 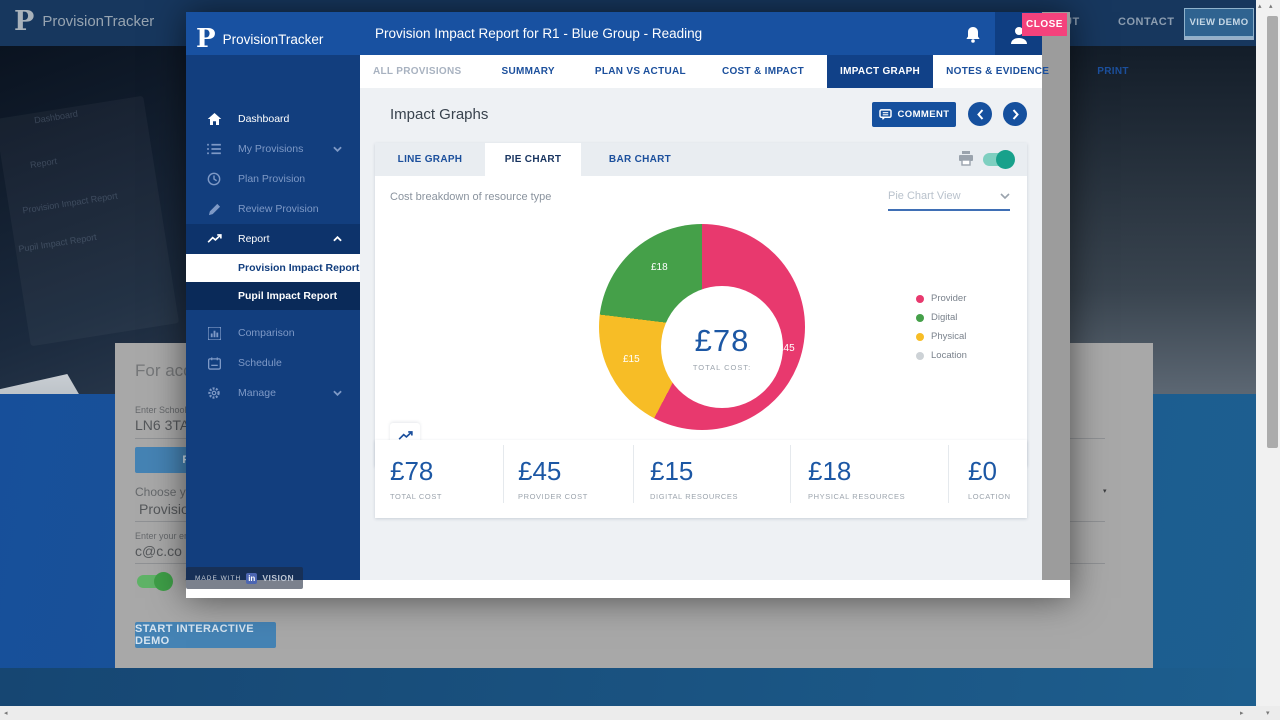 What do you see at coordinates (214, 209) in the screenshot?
I see `pencil-icon` at bounding box center [214, 209].